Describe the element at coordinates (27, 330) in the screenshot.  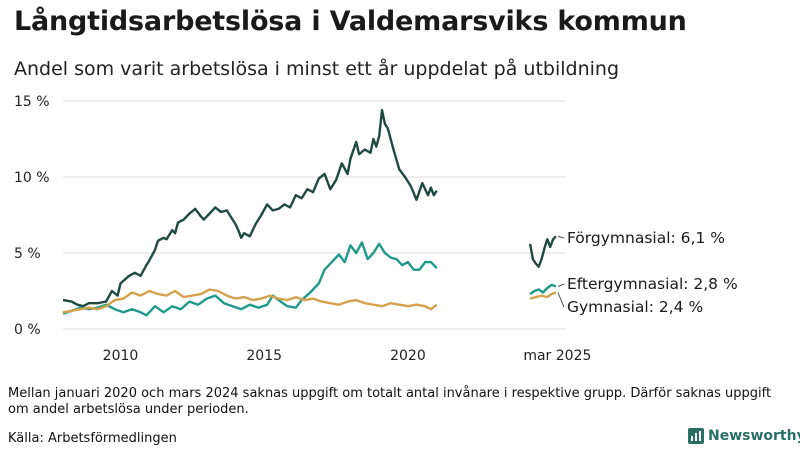
I see `y-tick-label-0: 0 %` at that location.